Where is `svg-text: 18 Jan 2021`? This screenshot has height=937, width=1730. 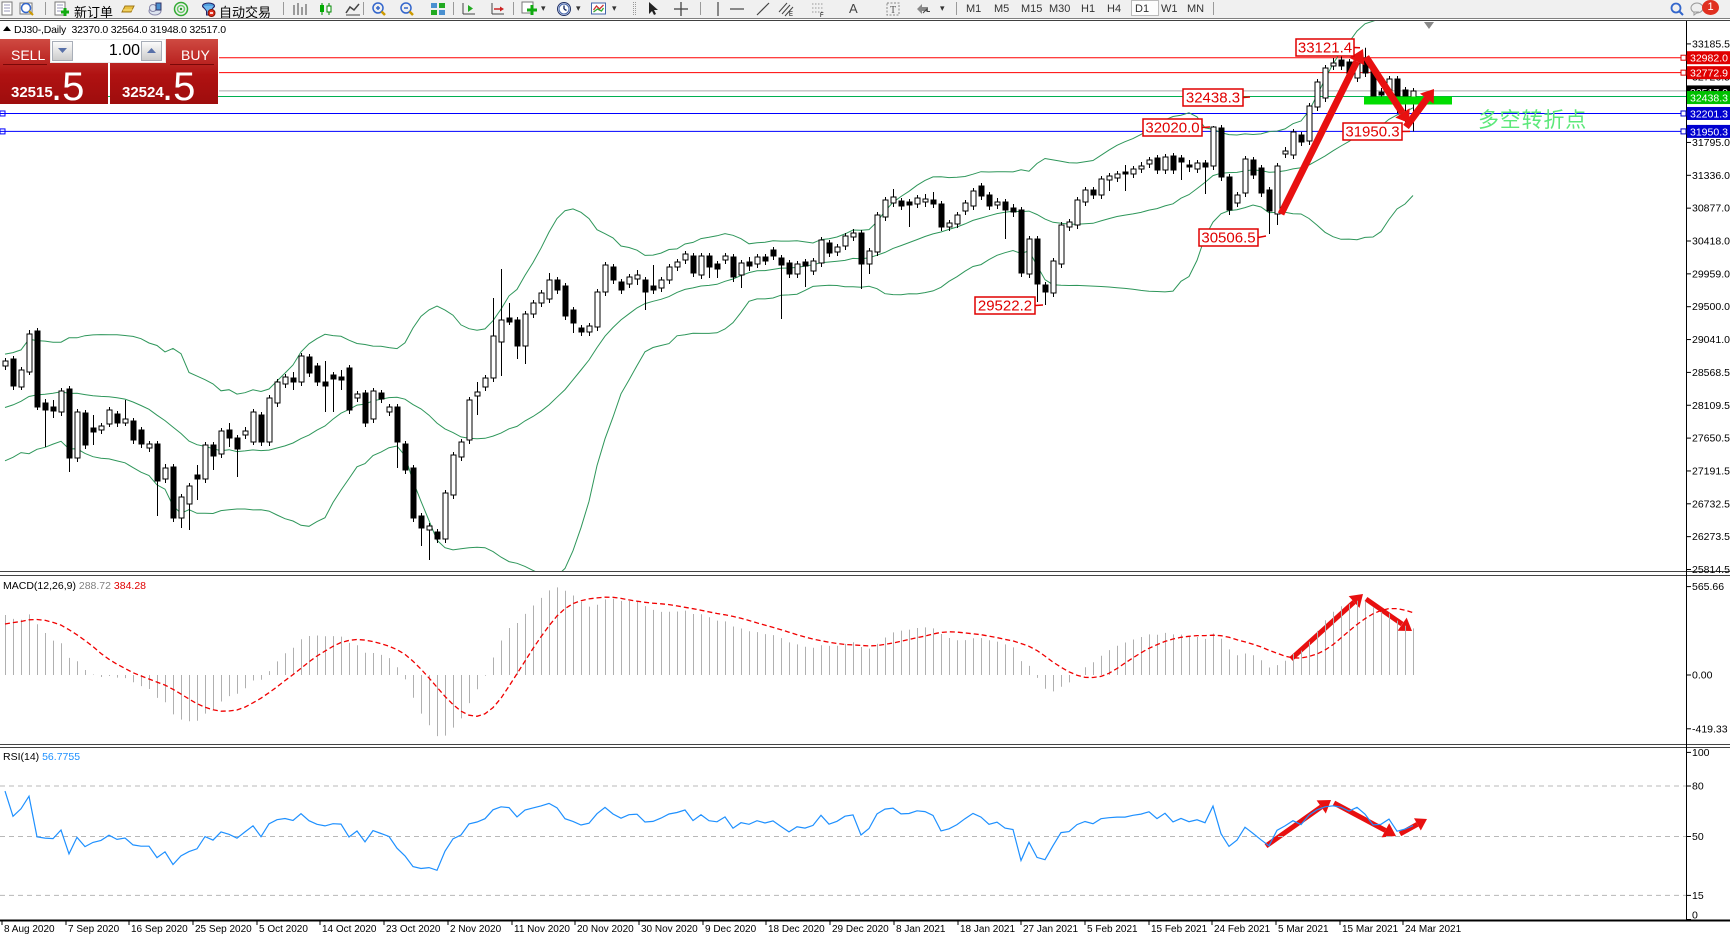 svg-text: 18 Jan 2021 is located at coordinates (987, 929).